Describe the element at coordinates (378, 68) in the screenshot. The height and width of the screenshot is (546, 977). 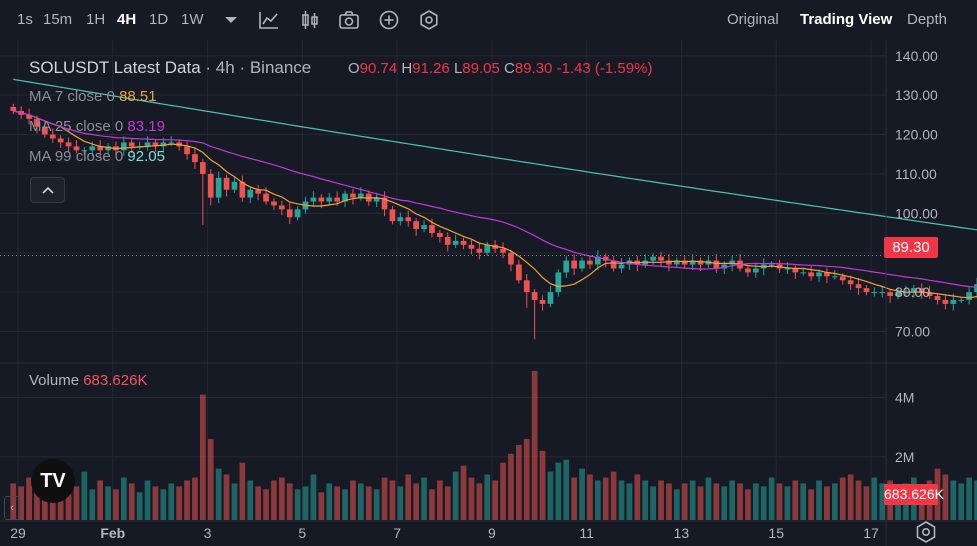
I see `open-value: 90.74` at that location.